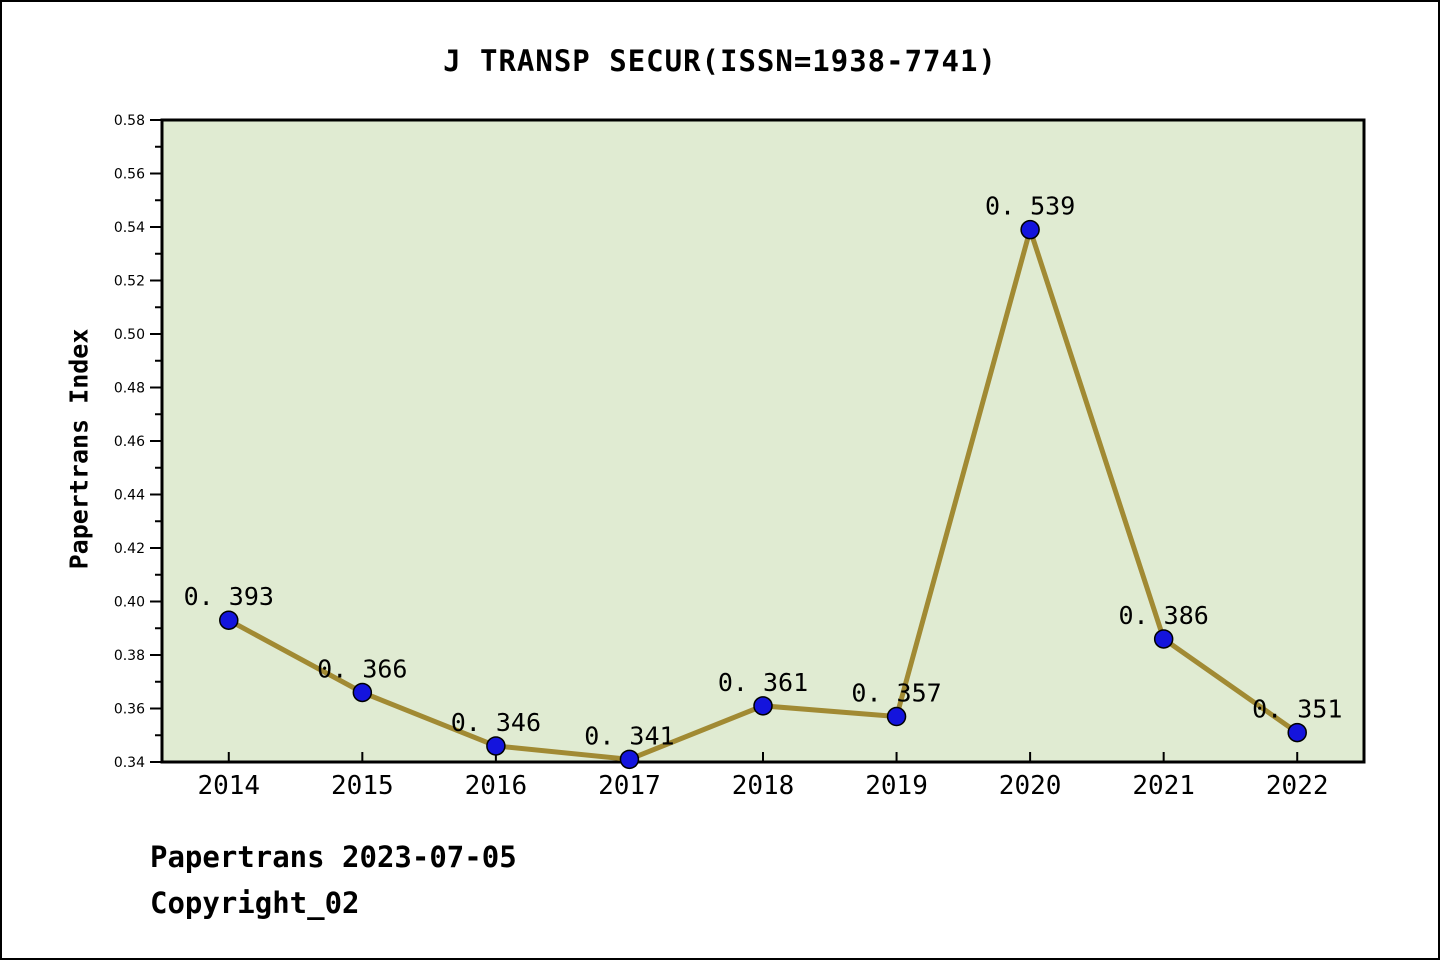 Image resolution: width=1440 pixels, height=960 pixels. I want to click on y-tick-label: 0.54, so click(129, 228).